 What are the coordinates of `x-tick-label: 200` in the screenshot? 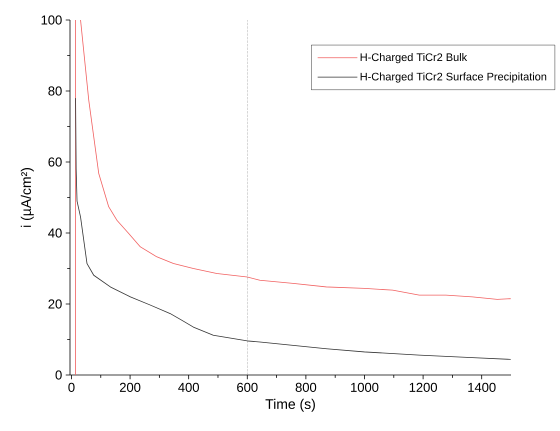 It's located at (130, 387).